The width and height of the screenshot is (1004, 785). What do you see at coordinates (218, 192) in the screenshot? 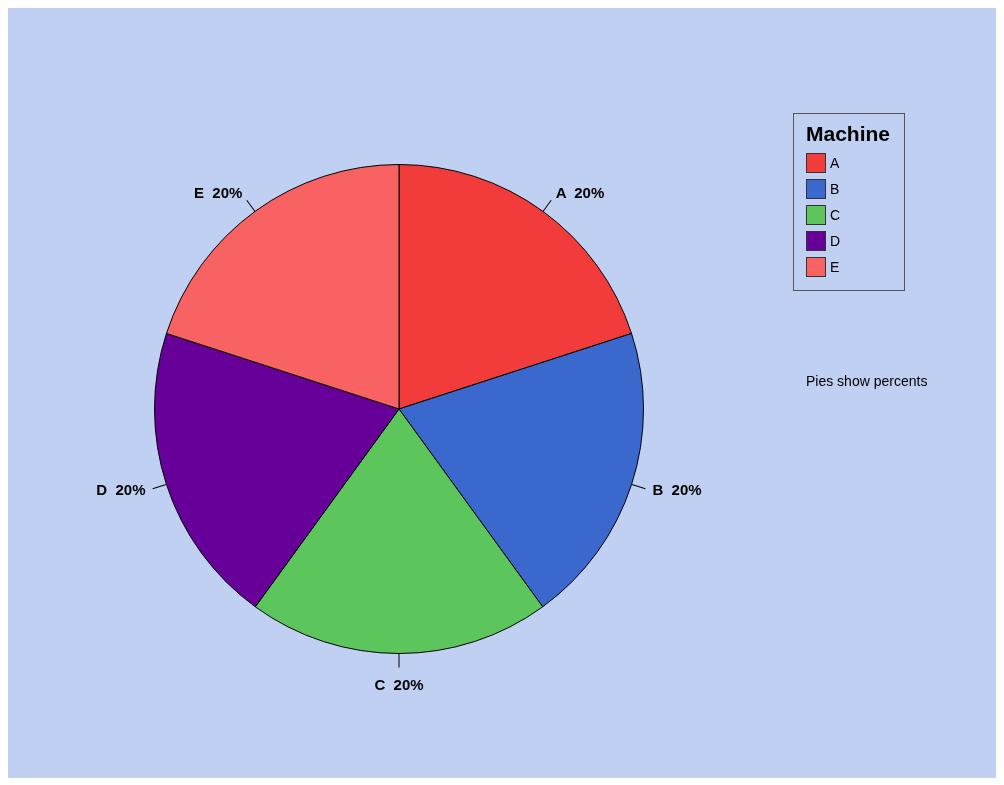
I see `category-label: E 20%` at bounding box center [218, 192].